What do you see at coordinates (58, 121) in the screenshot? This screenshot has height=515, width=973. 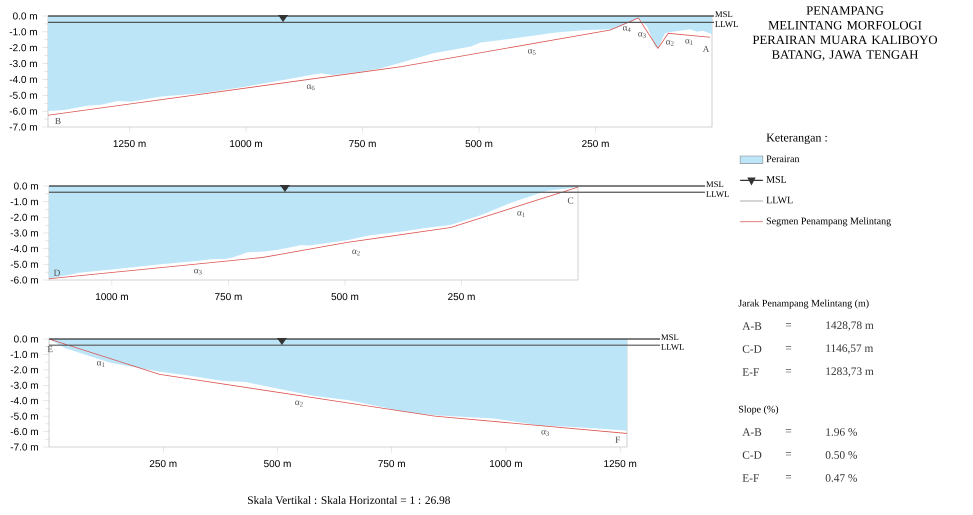 I see `annotation: B` at bounding box center [58, 121].